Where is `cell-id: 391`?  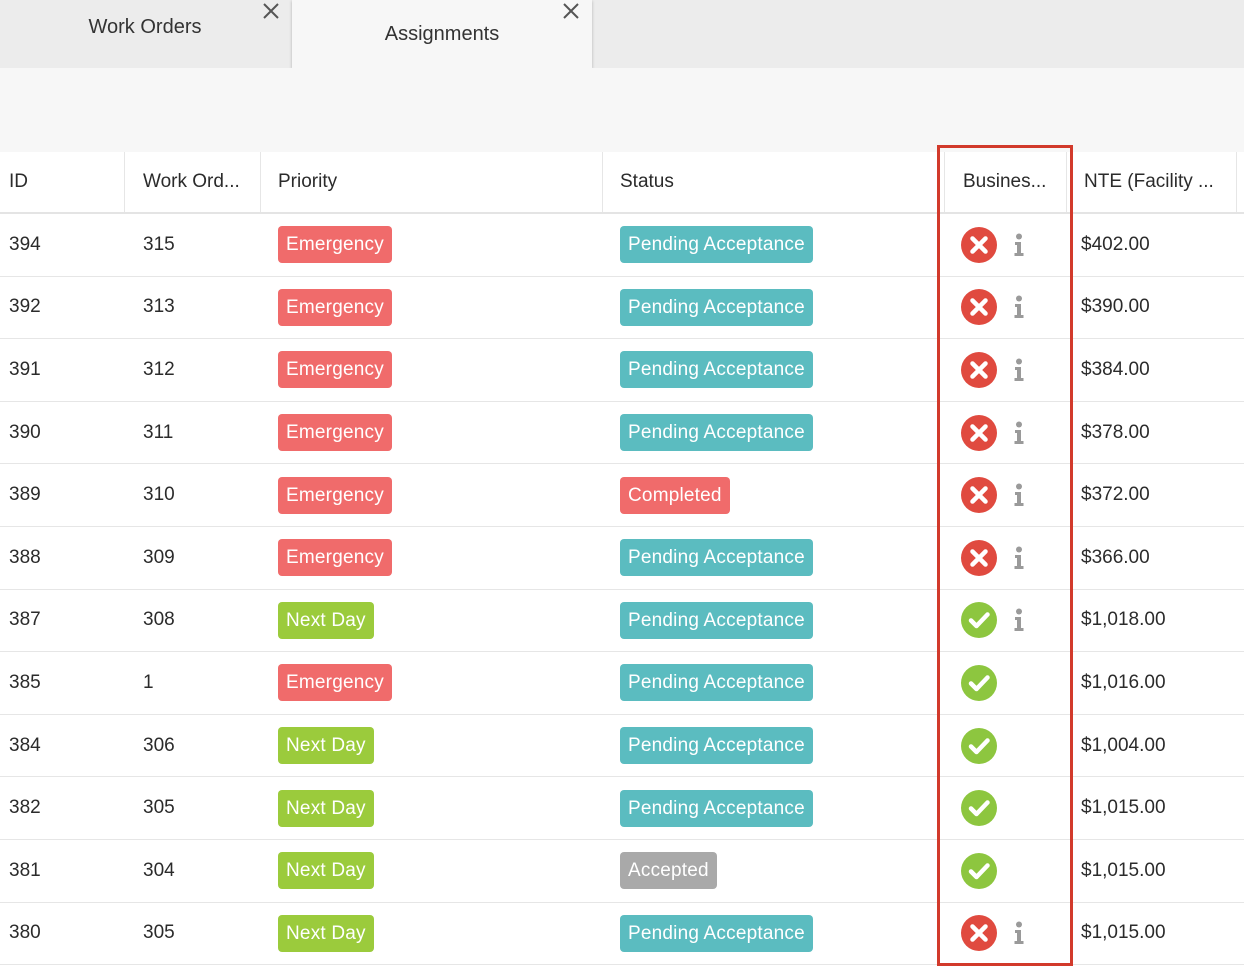
cell-id: 391 is located at coordinates (25, 369).